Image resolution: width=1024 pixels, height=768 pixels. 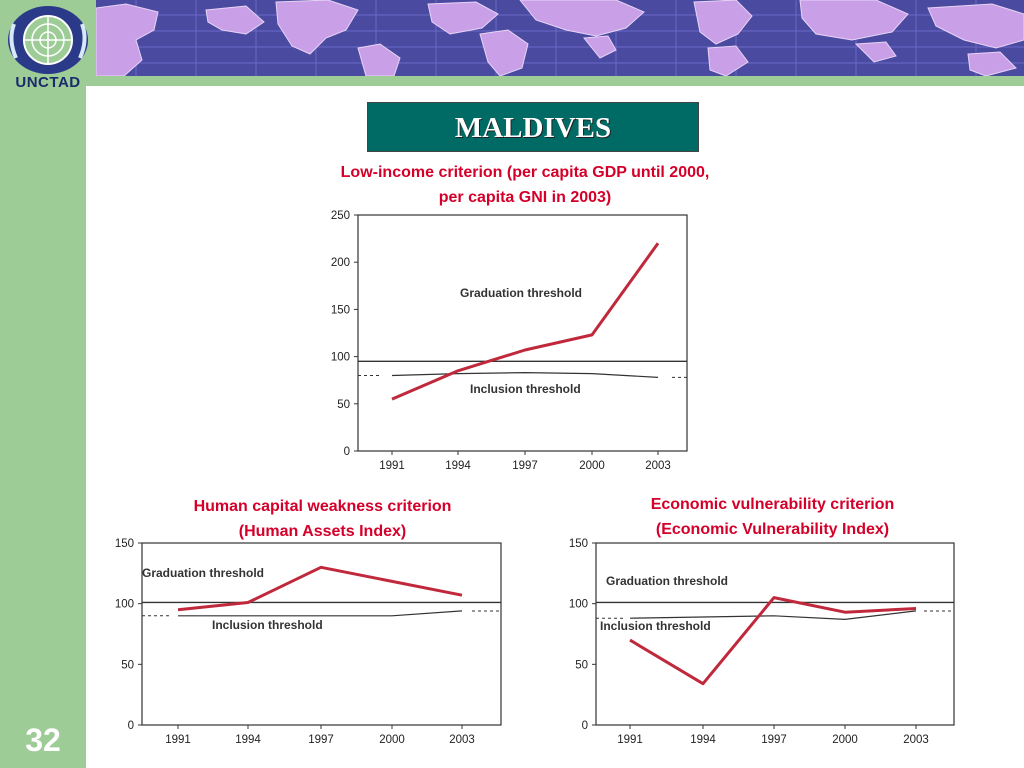 I want to click on world-map-graphic, so click(x=560, y=38).